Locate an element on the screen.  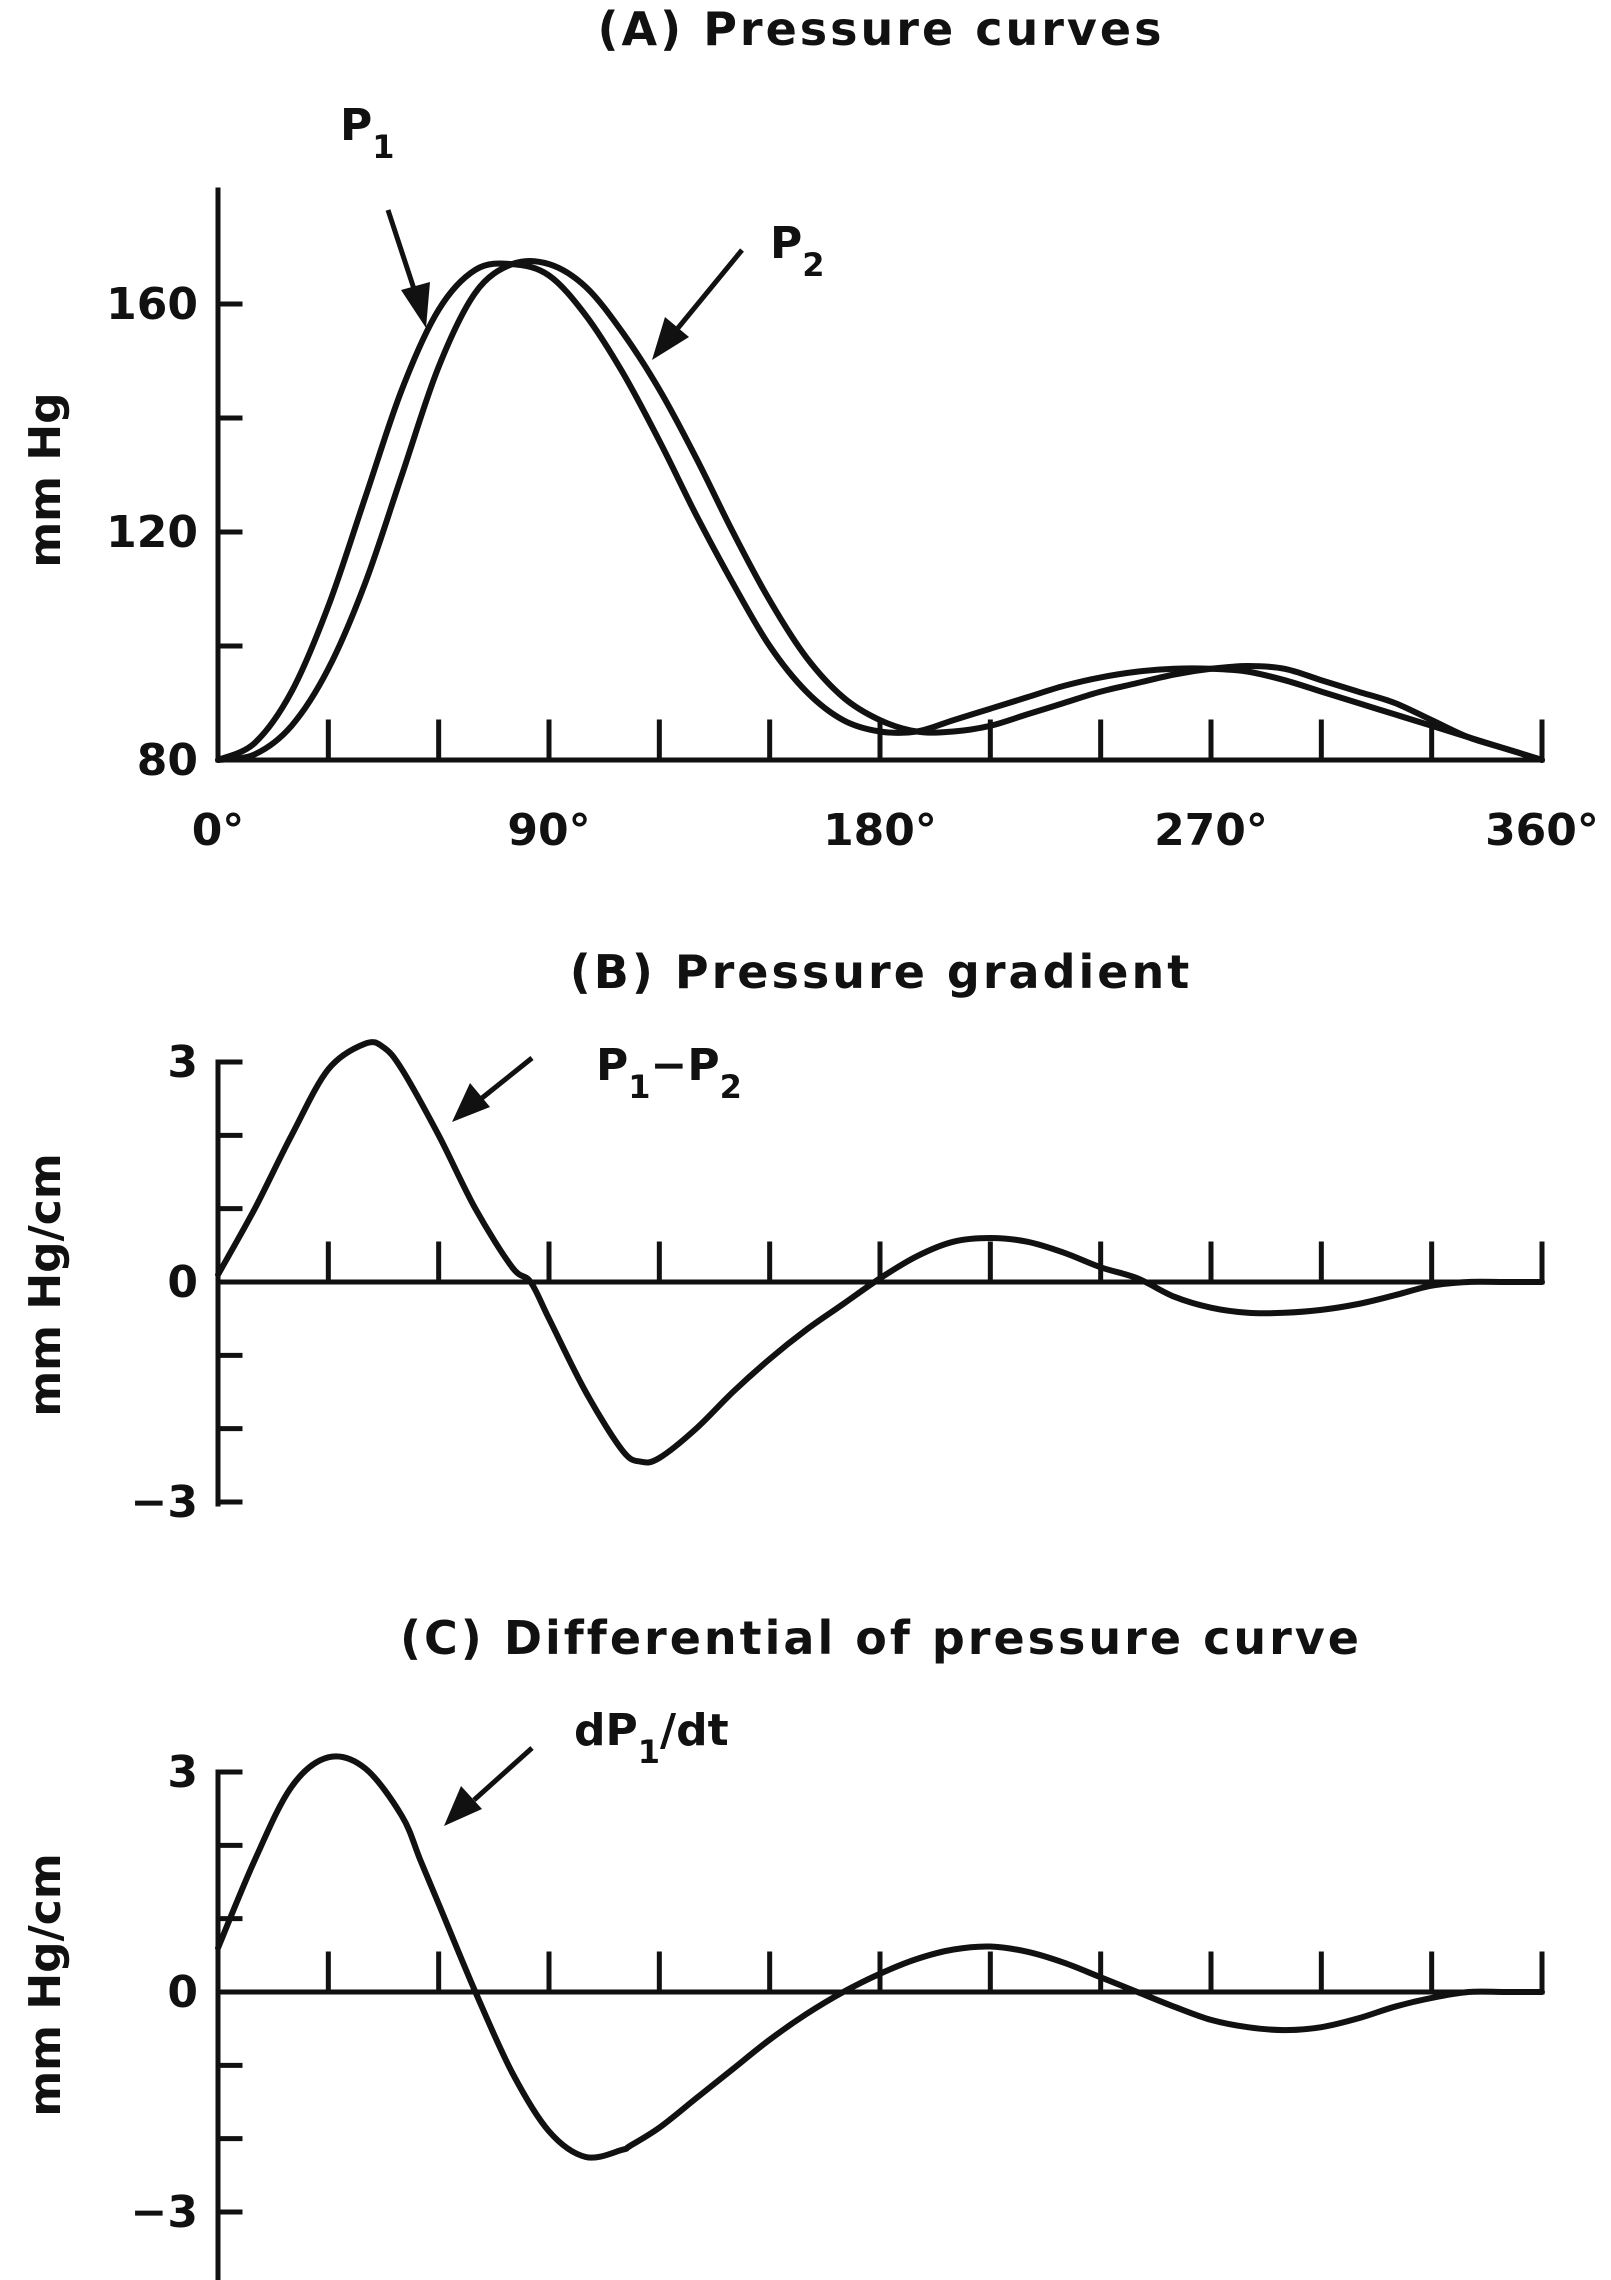
dp1dt-annotation-pre: d is located at coordinates (590, 1730).